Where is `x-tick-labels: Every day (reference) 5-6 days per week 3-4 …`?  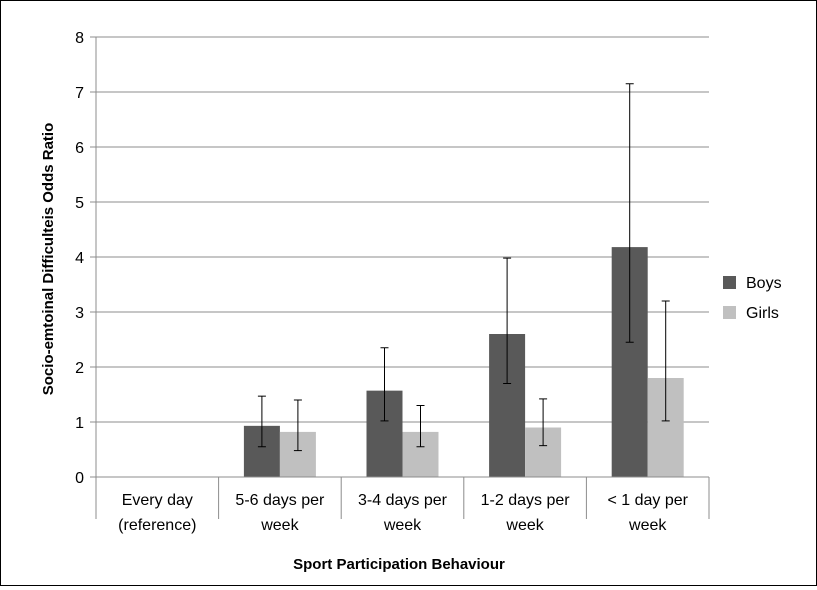
x-tick-labels: Every day (reference) 5-6 days per week 3-4 … is located at coordinates (403, 513).